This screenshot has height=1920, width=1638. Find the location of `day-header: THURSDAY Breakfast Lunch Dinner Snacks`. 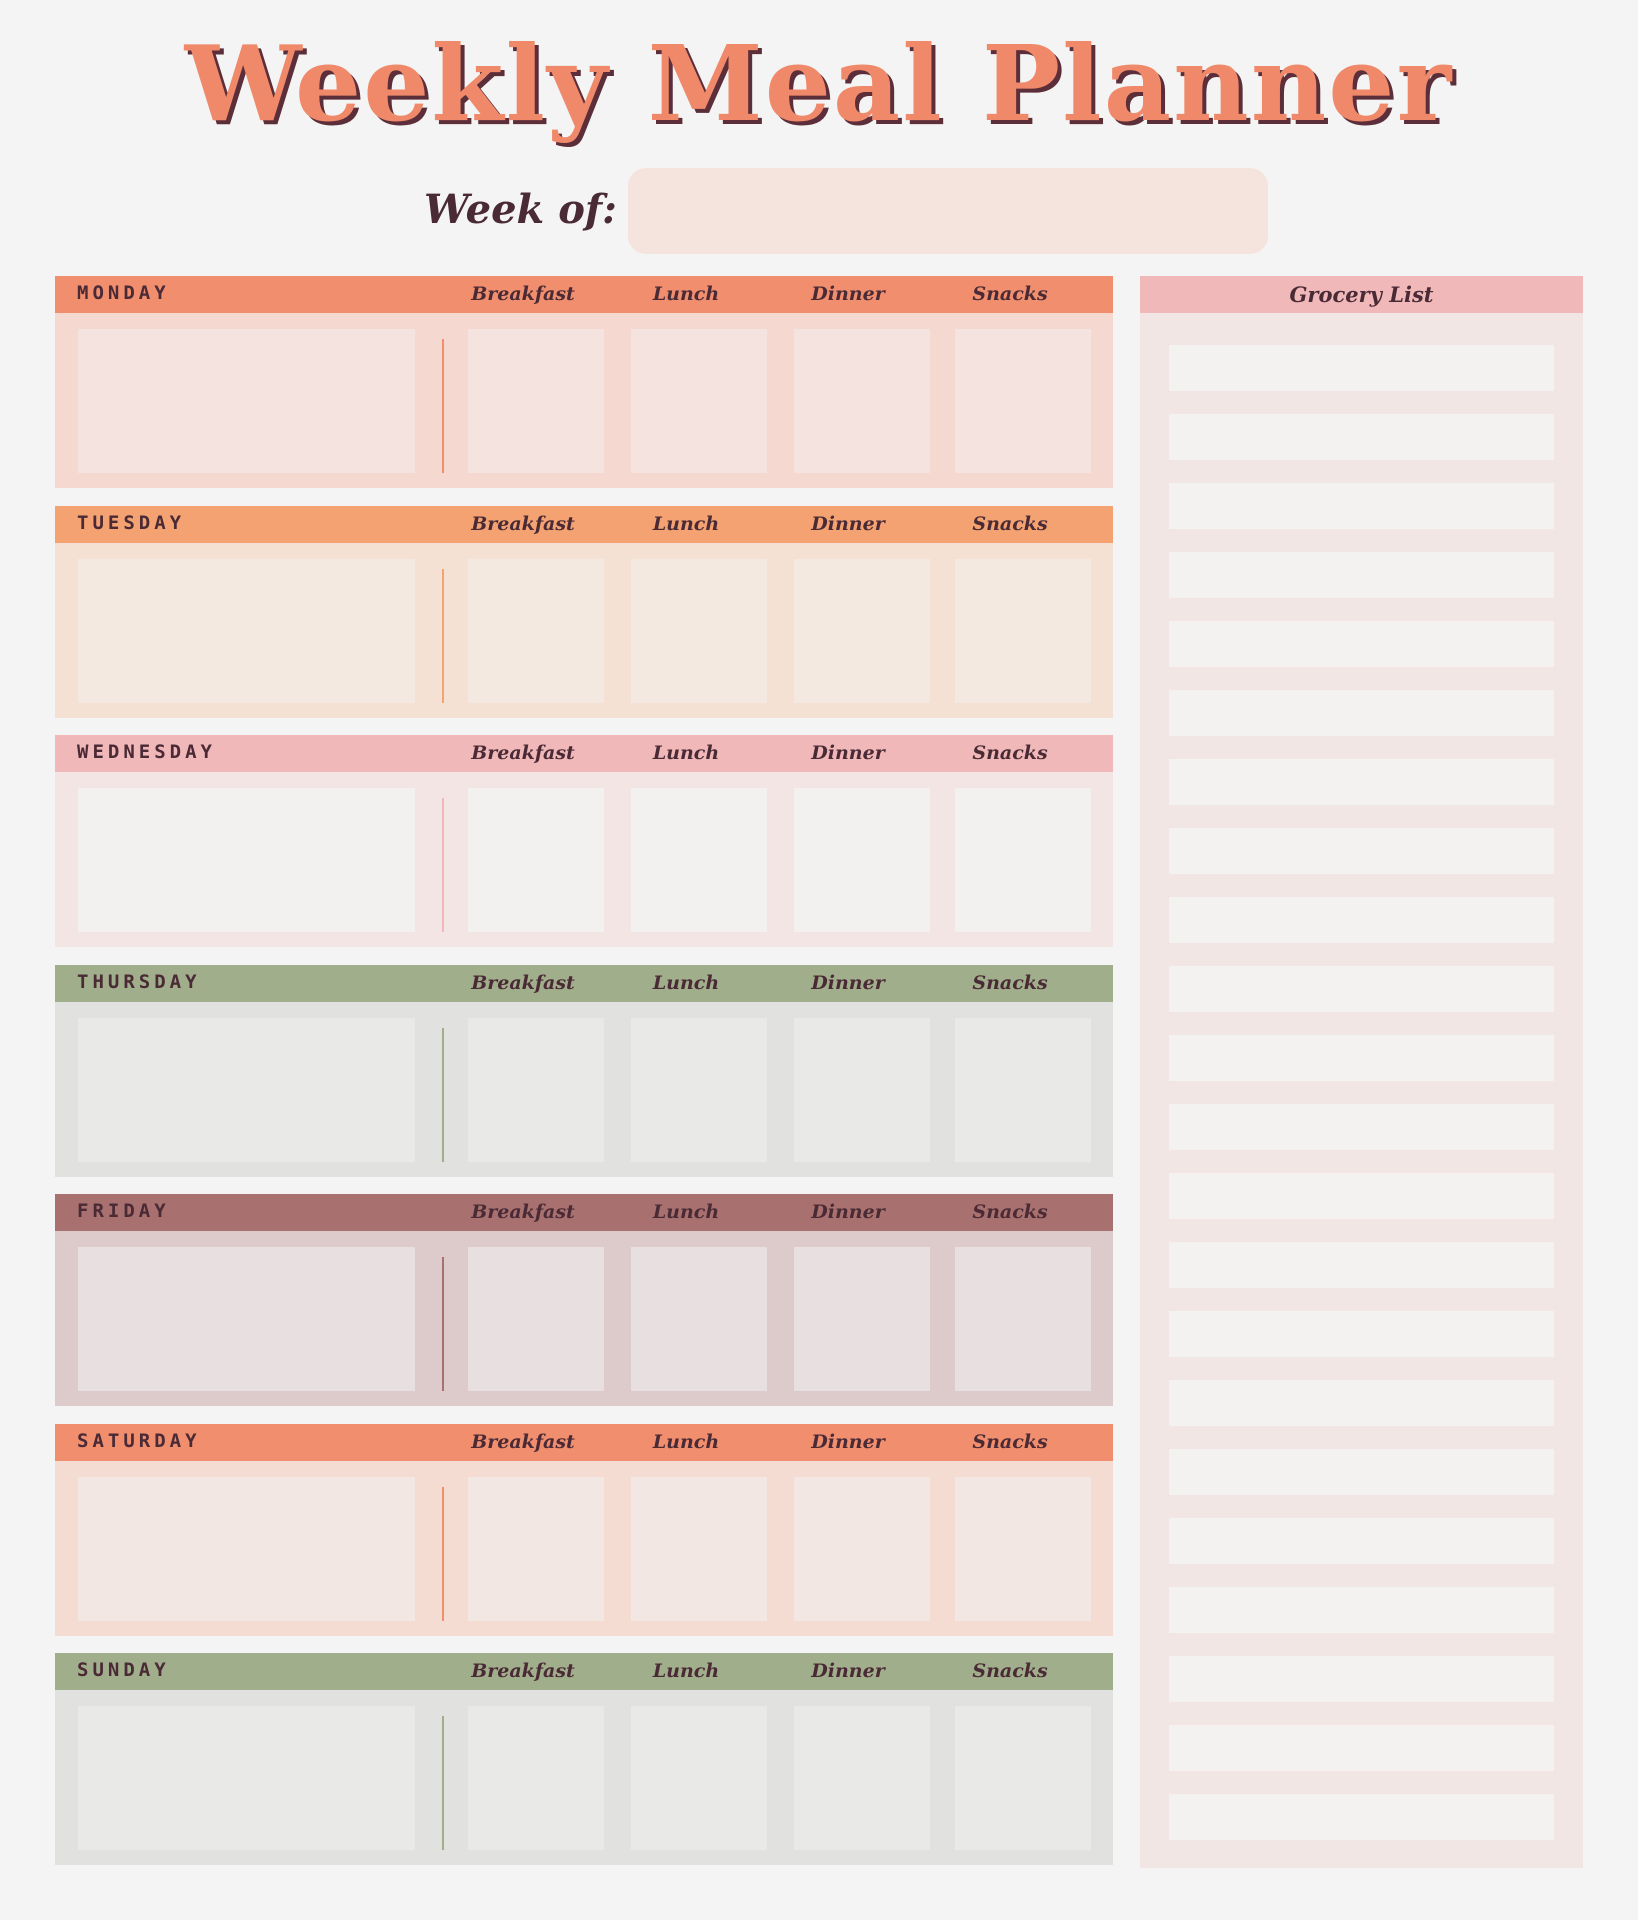

day-header: THURSDAY Breakfast Lunch Dinner Snacks is located at coordinates (584, 983).